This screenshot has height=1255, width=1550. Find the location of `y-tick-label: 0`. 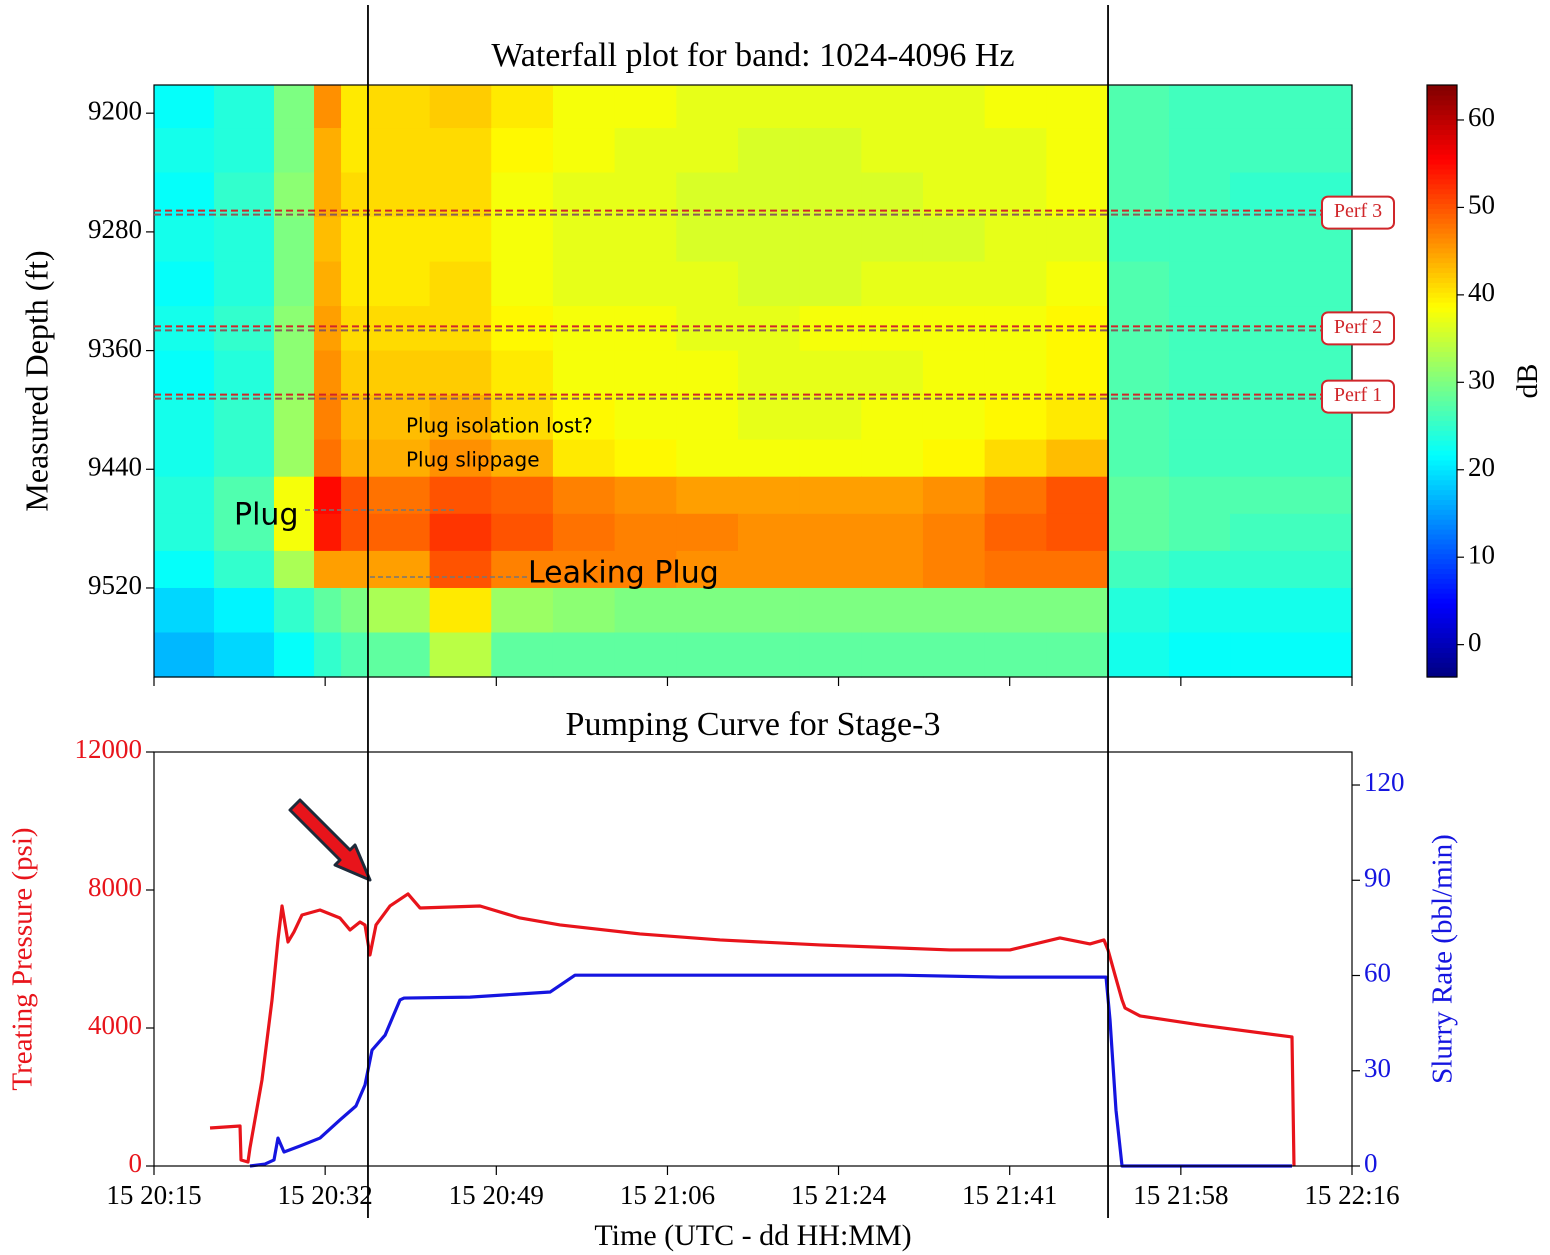

y-tick-label: 0 is located at coordinates (136, 1163).